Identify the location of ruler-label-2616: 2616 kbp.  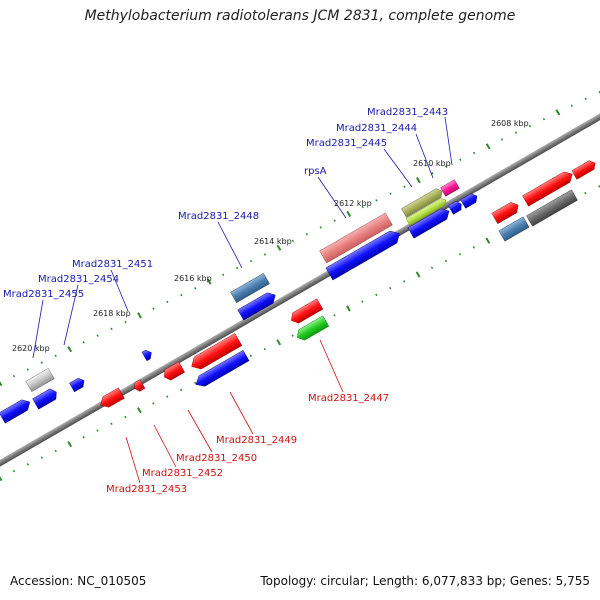
(193, 278).